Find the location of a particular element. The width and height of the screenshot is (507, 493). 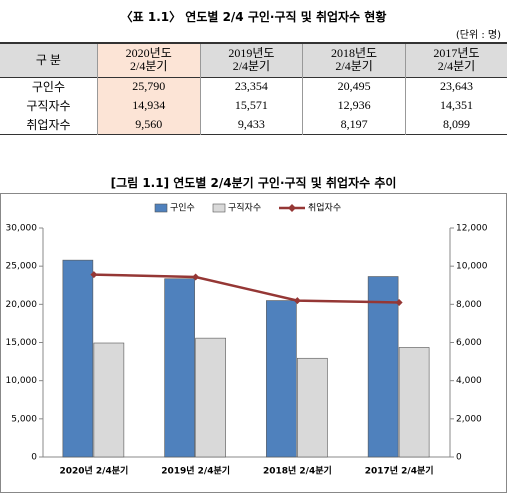

header-cell: 구 분 is located at coordinates (48, 60).